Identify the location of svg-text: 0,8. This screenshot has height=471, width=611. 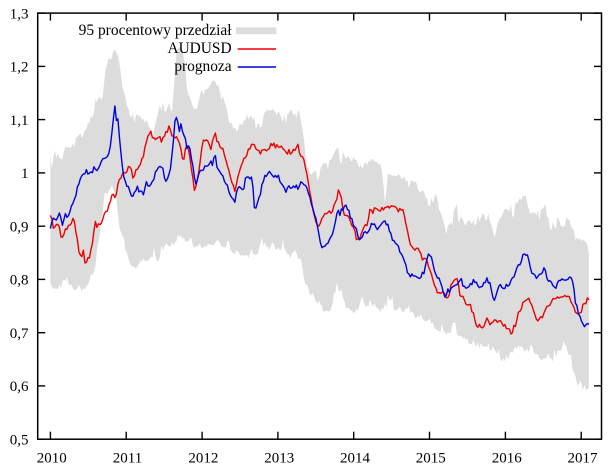
(19, 281).